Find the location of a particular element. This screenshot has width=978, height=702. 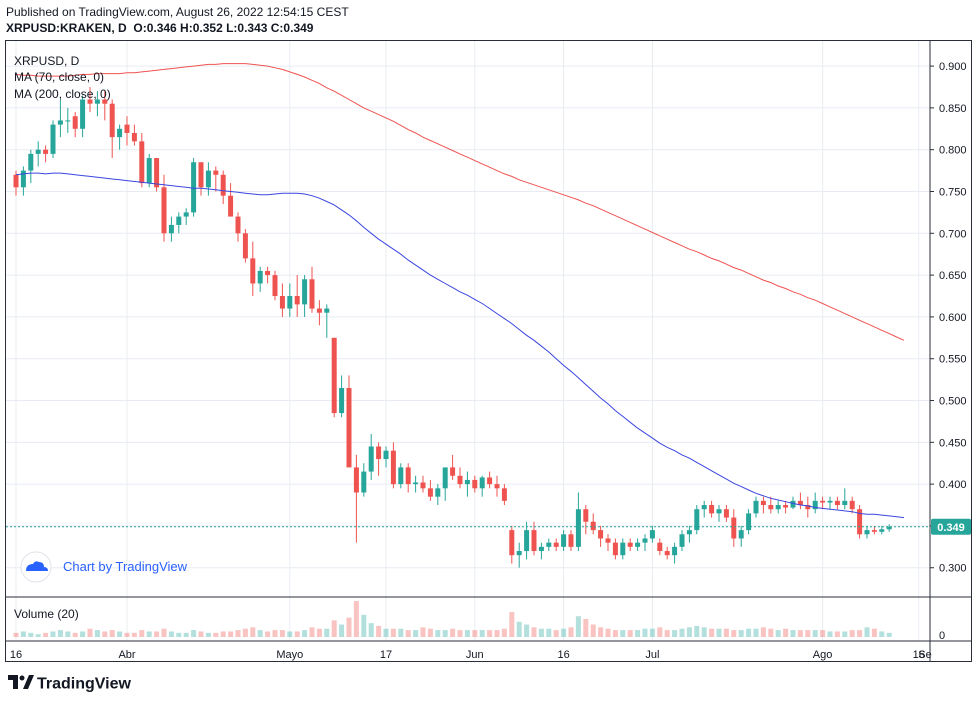

time-tick-label: Se is located at coordinates (924, 655).